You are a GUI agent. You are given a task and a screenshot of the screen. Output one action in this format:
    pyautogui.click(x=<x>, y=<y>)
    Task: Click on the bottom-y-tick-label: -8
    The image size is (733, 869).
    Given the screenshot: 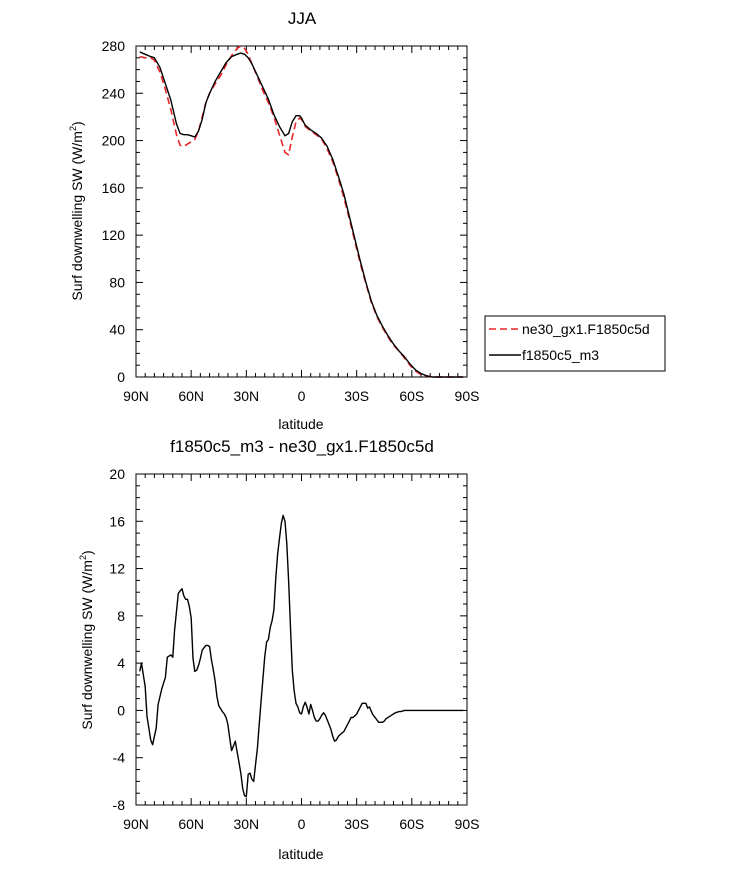 What is the action you would take?
    pyautogui.click(x=119, y=805)
    